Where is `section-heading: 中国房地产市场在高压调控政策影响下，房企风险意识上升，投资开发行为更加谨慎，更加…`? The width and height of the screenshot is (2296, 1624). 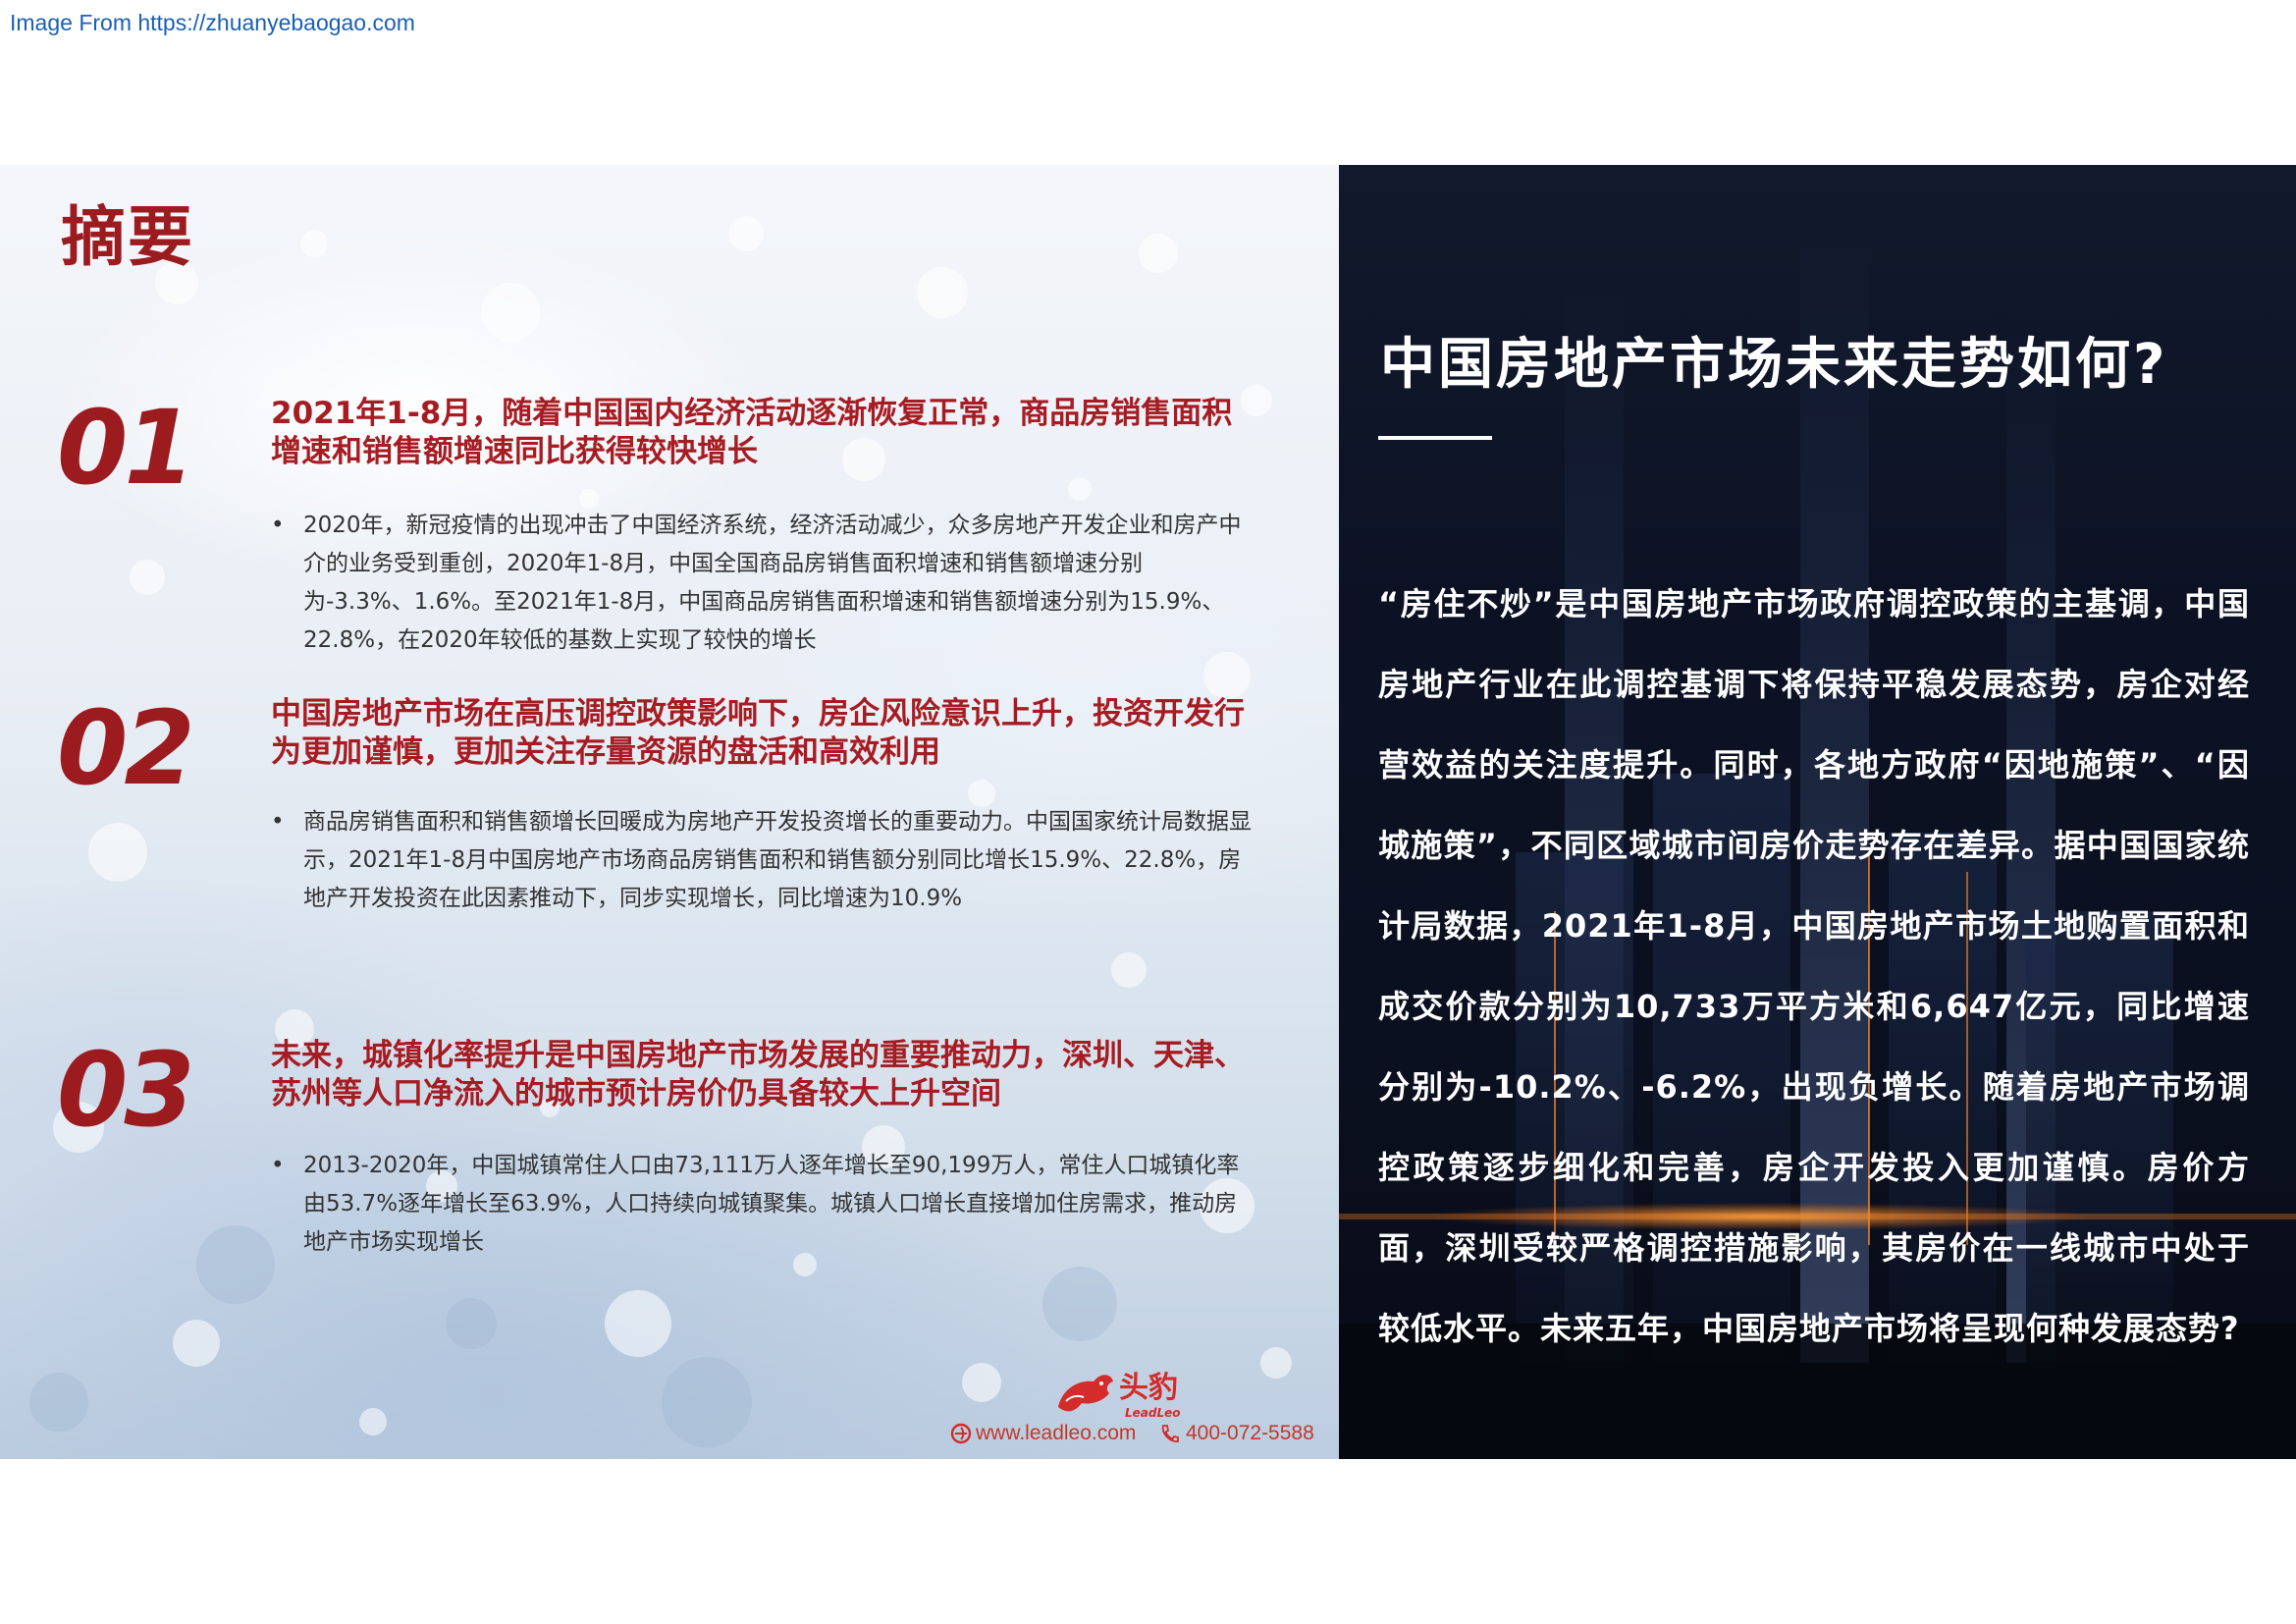 section-heading: 中国房地产市场在高压调控政策影响下，房企风险意识上升，投资开发行为更加谨慎，更加… is located at coordinates (758, 733).